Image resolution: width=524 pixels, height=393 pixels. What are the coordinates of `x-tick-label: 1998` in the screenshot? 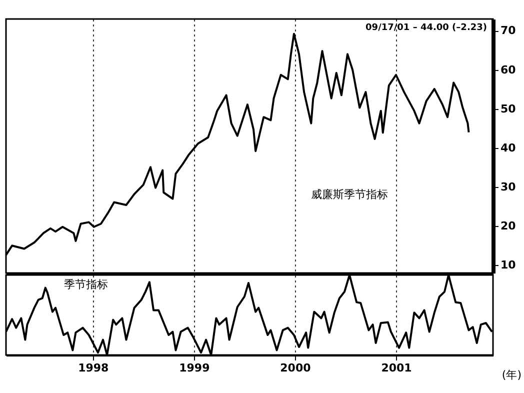 It's located at (93, 368).